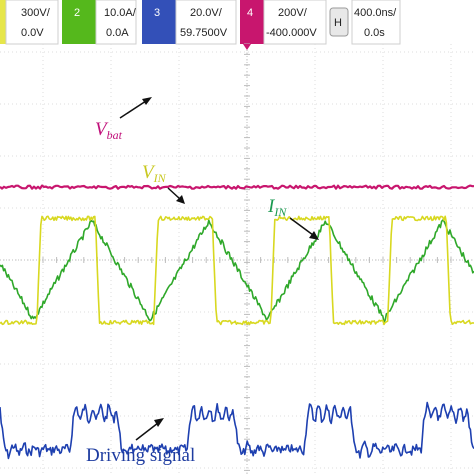 The image size is (474, 474). Describe the element at coordinates (79, 22) in the screenshot. I see `channel-2-tab` at that location.